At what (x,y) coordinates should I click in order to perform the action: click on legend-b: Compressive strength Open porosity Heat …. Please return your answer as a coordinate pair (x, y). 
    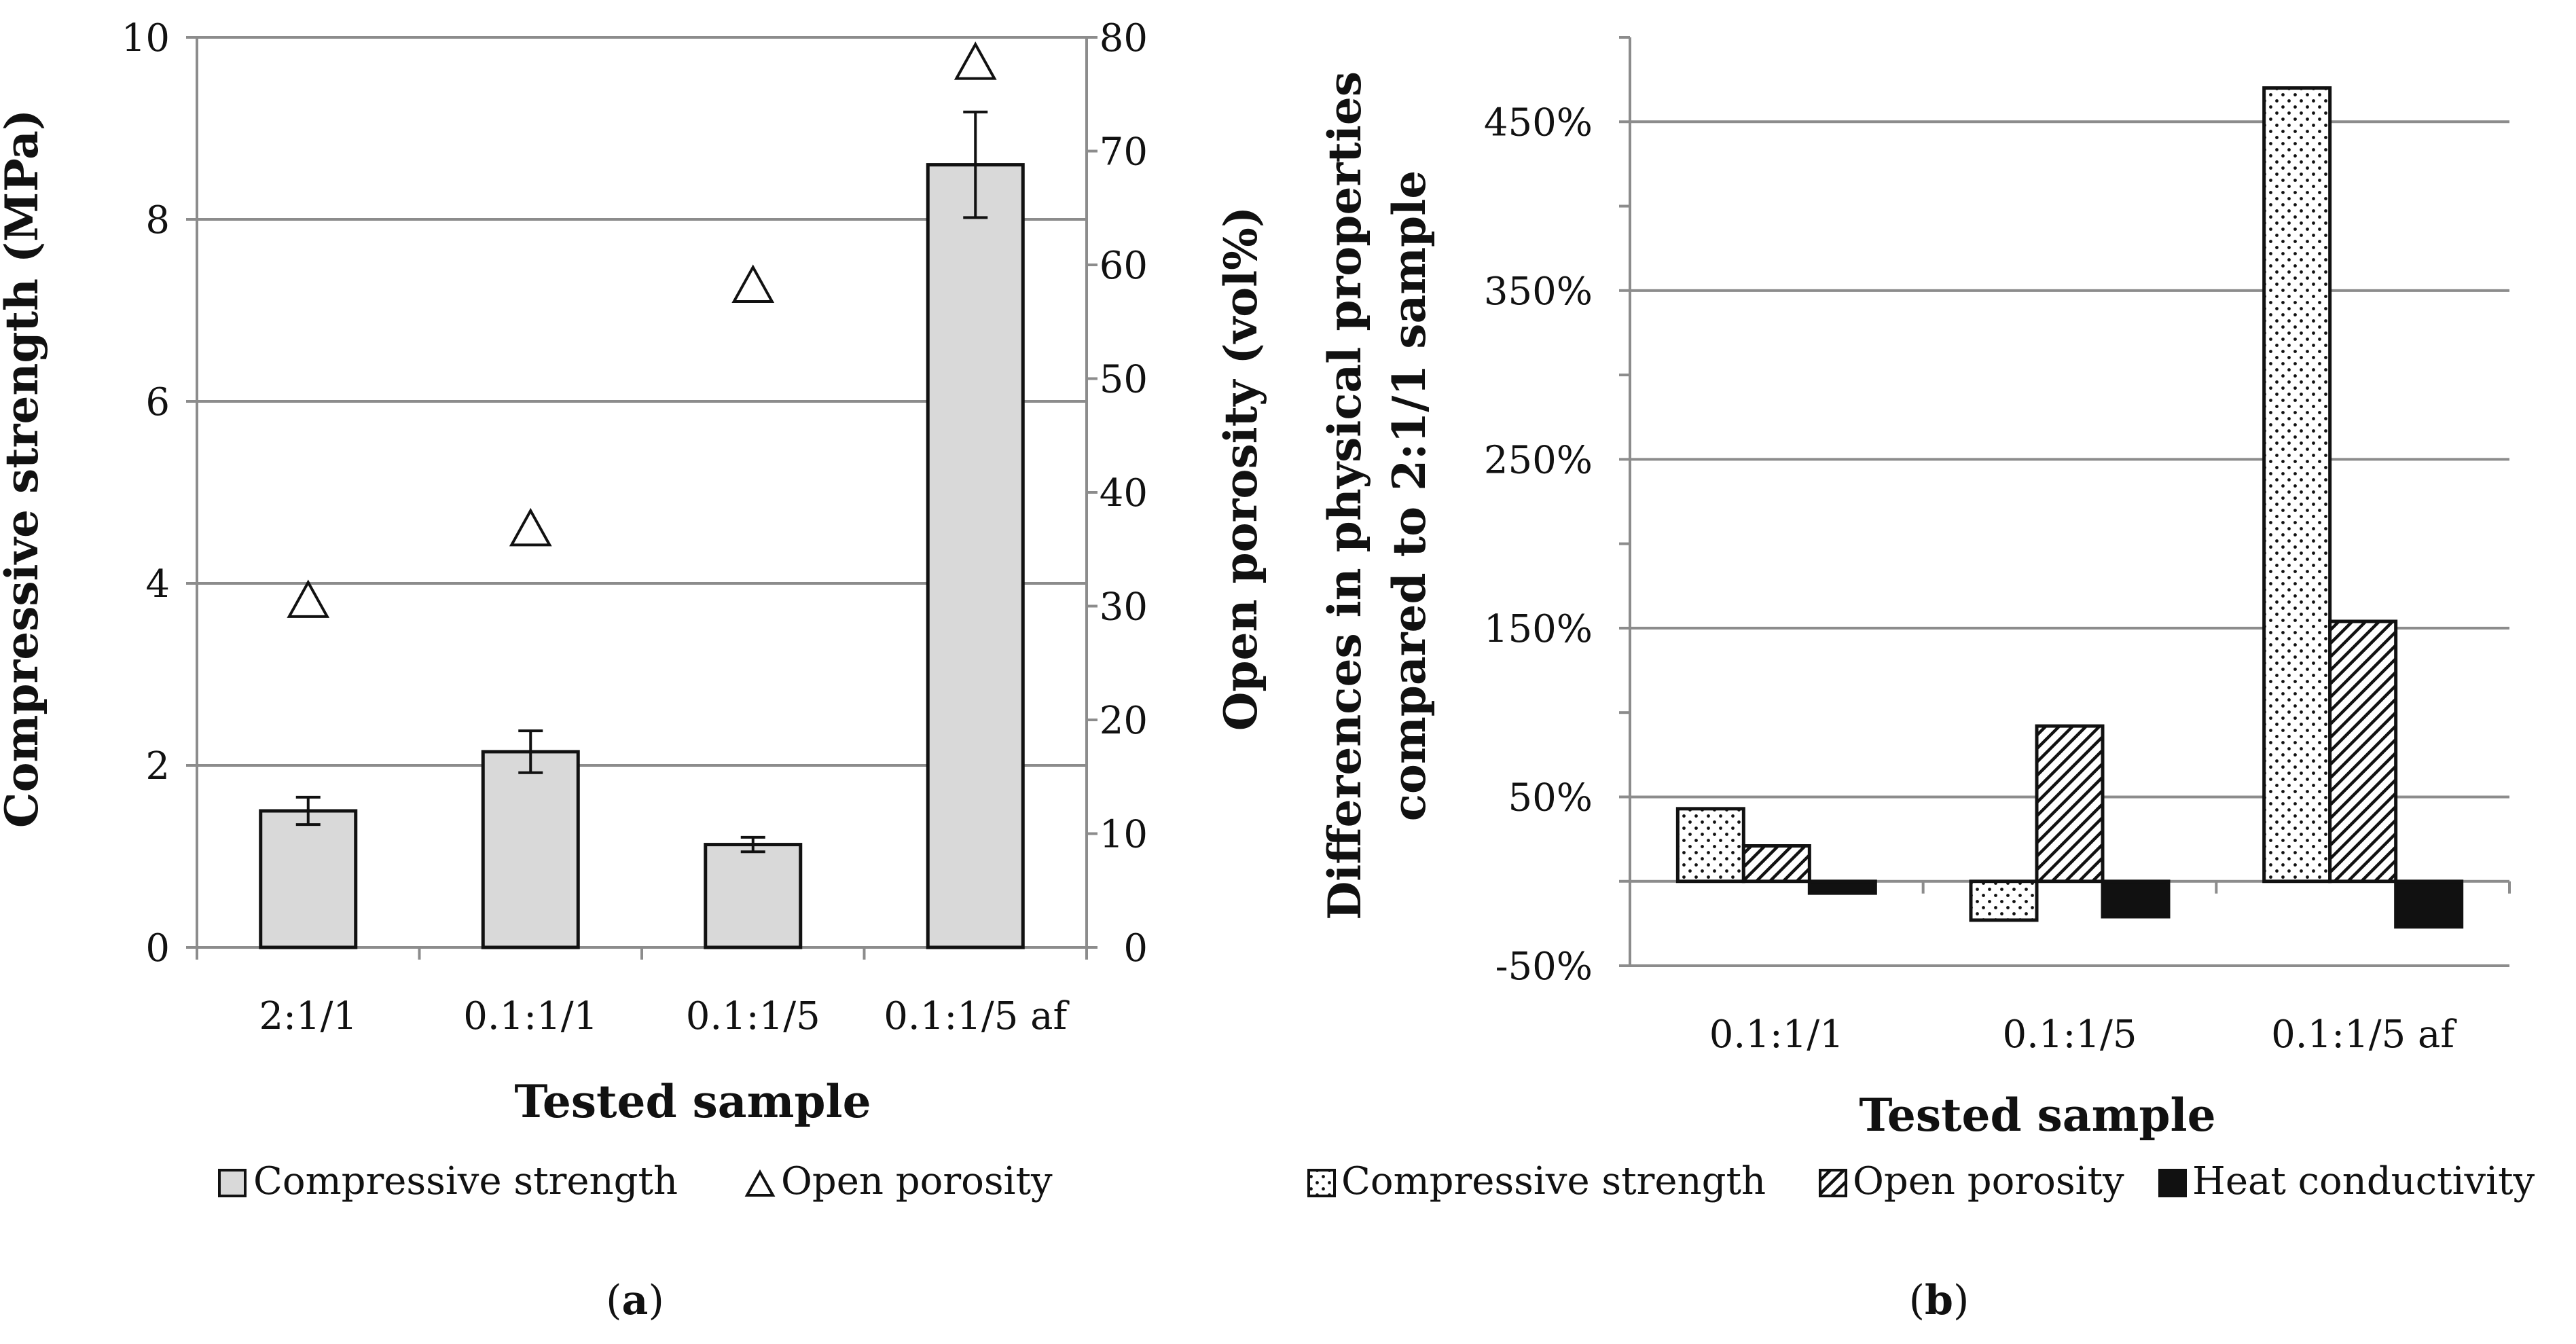
    Looking at the image, I should click on (1921, 1181).